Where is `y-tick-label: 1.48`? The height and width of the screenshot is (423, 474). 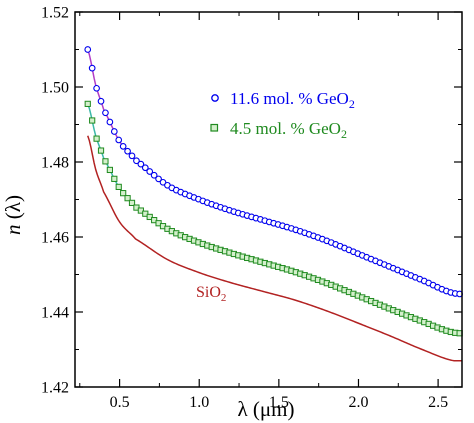
y-tick-label: 1.48 is located at coordinates (55, 163).